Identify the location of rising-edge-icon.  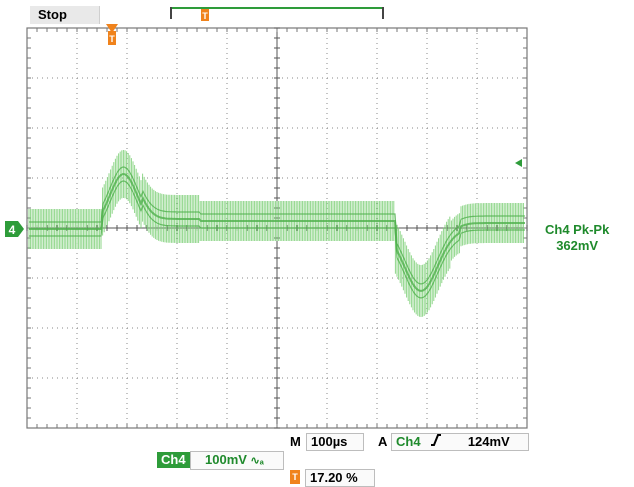
(437, 442).